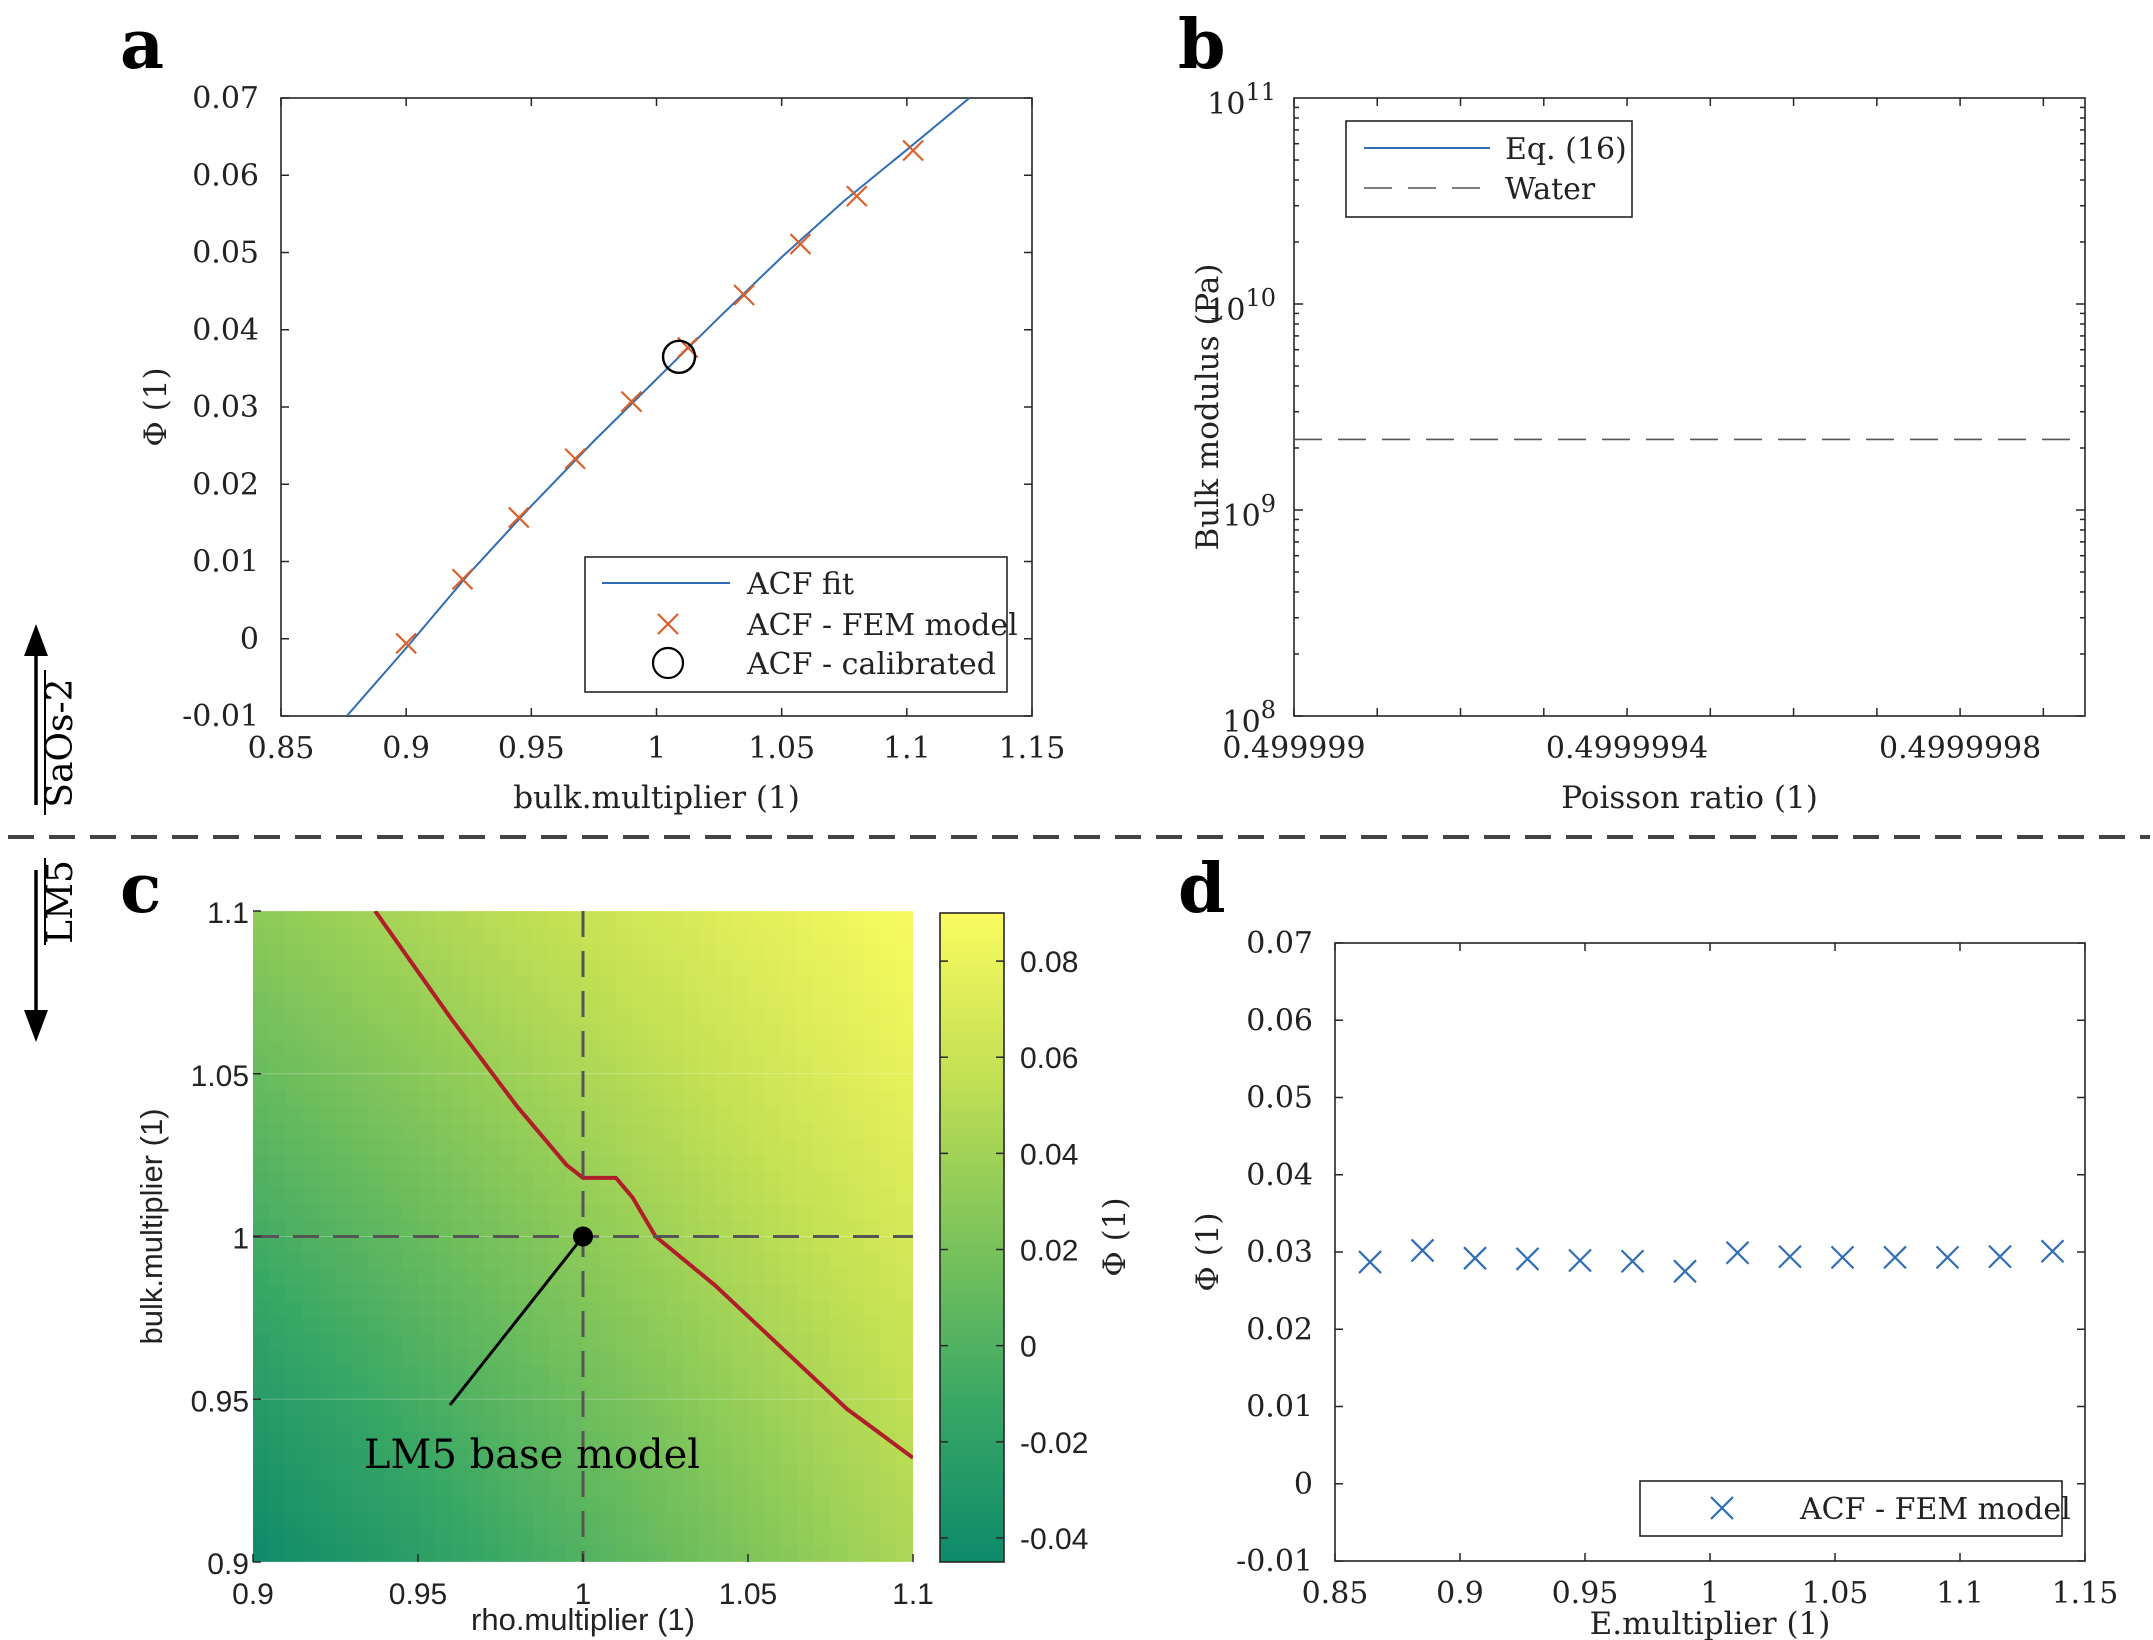  I want to click on panel-a-ytick-label: 0.06, so click(225, 175).